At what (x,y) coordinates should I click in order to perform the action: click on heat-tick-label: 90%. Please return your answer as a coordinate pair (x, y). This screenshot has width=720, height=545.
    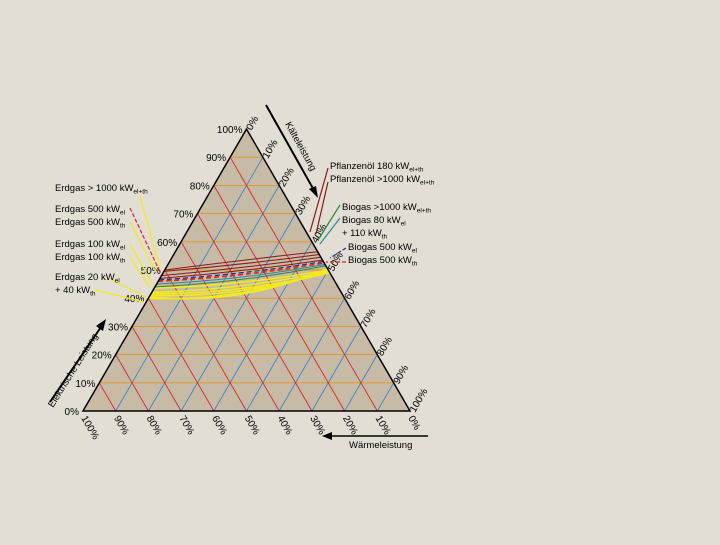
    Looking at the image, I should click on (121, 425).